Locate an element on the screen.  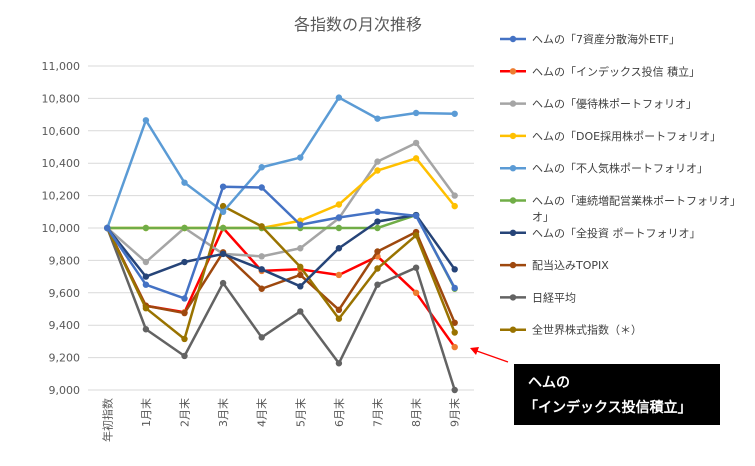
y-tick-label: 10,600 is located at coordinates (61, 131).